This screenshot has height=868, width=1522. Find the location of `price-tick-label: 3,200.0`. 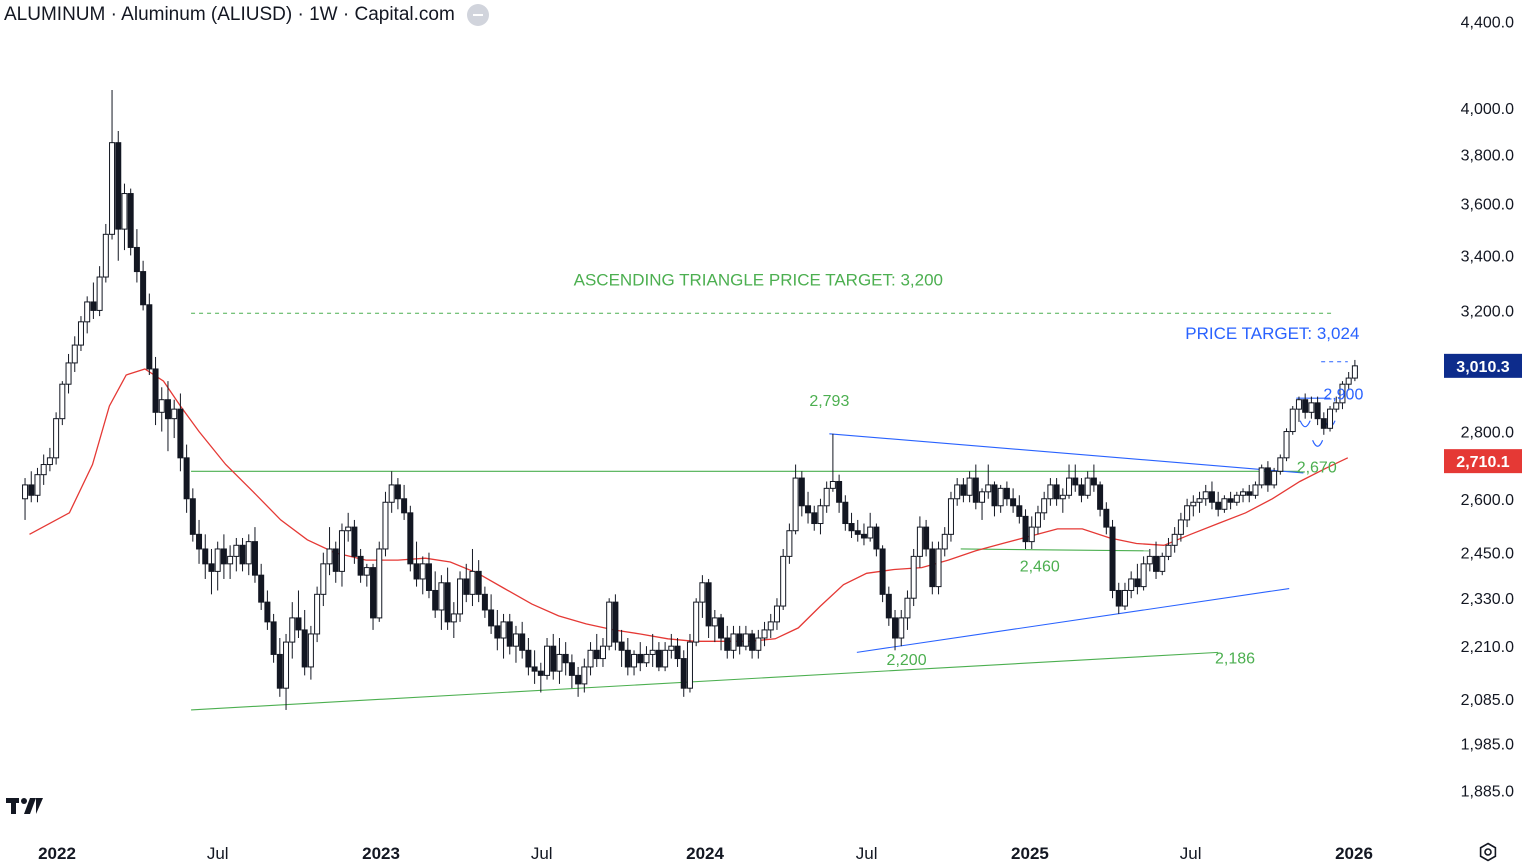

price-tick-label: 3,200.0 is located at coordinates (1487, 311).